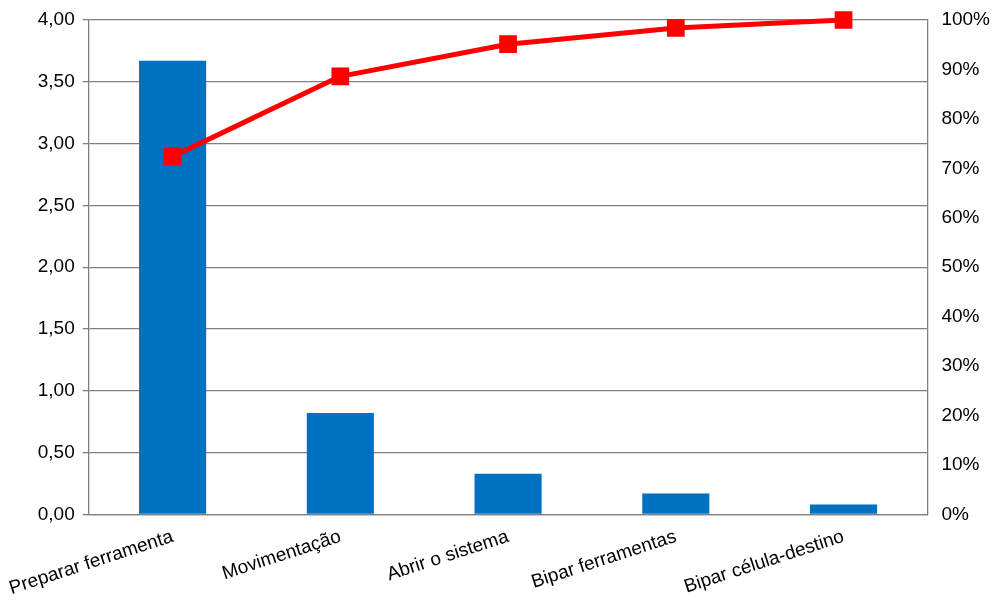 The image size is (1008, 603). Describe the element at coordinates (960, 68) in the screenshot. I see `y2-tick-label: 90%` at that location.